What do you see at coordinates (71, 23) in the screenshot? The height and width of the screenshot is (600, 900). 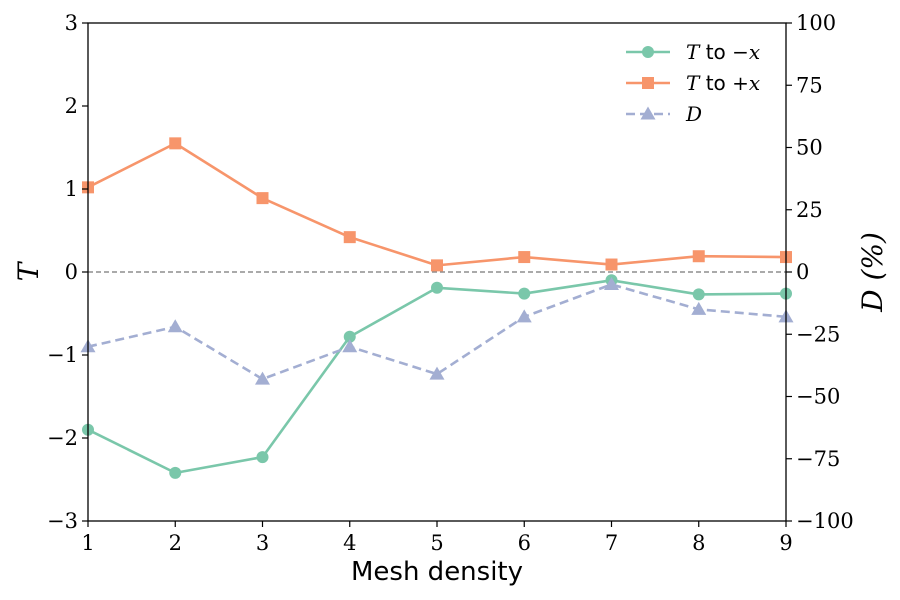 I see `left-y-tick-label: 3` at bounding box center [71, 23].